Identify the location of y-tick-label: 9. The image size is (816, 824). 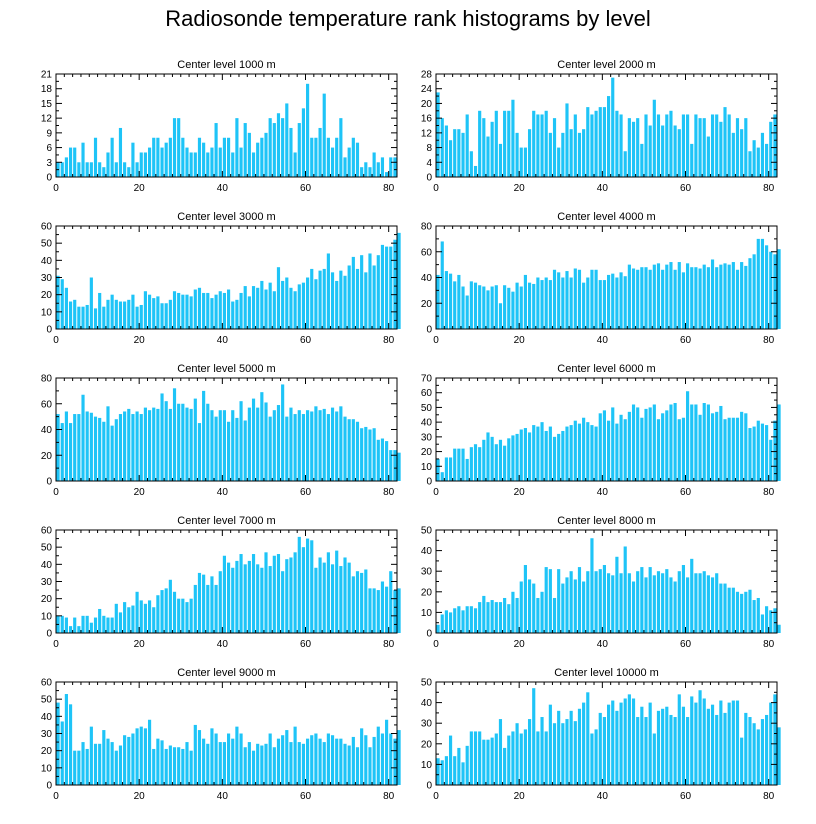
(49, 133).